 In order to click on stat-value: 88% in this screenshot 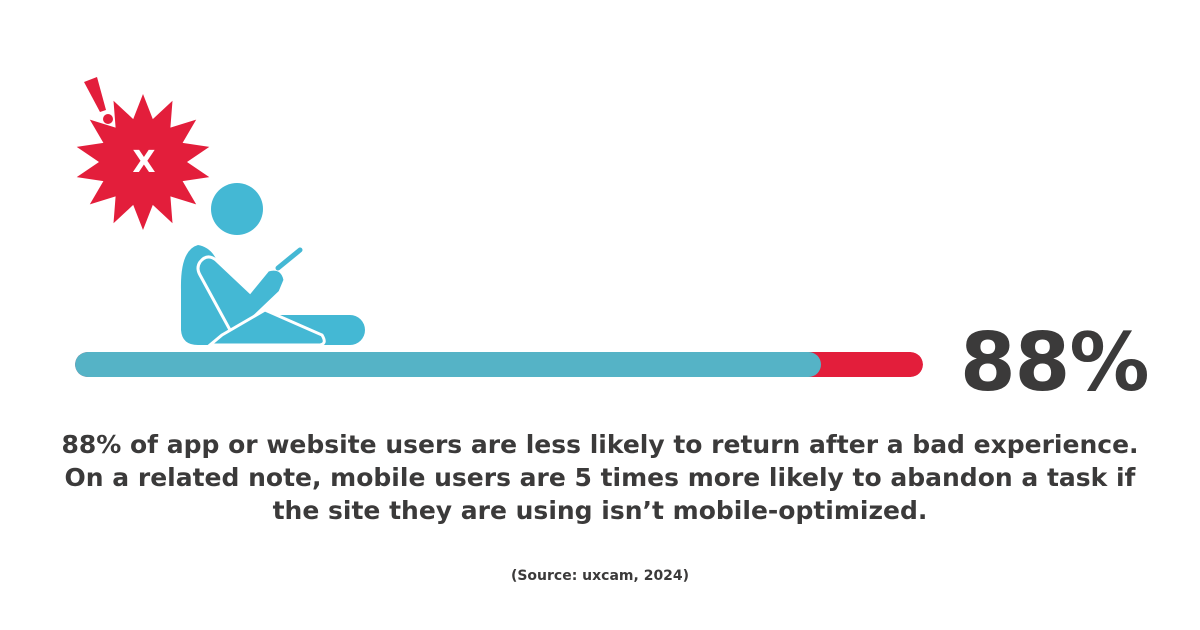, I will do `click(1054, 362)`.